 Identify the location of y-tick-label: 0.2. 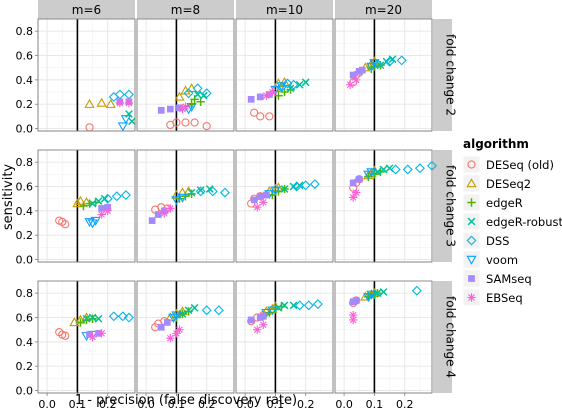
(25, 235).